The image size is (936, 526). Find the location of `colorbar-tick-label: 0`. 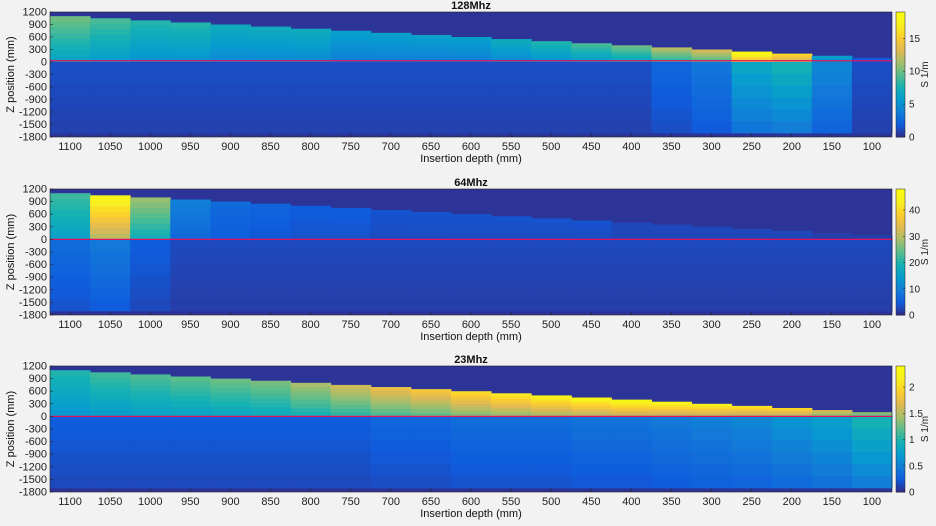

colorbar-tick-label: 0 is located at coordinates (912, 493).